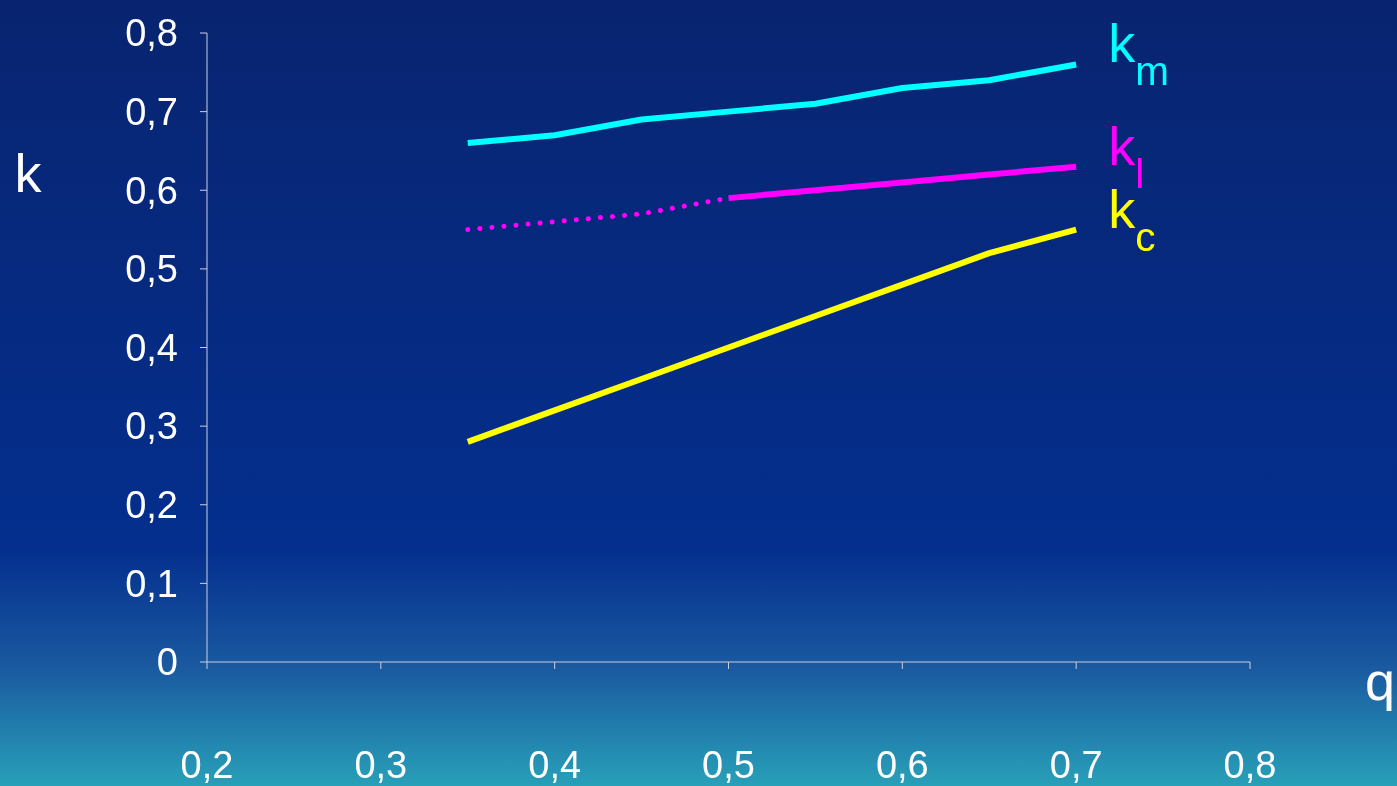 This screenshot has width=1397, height=786. Describe the element at coordinates (151, 111) in the screenshot. I see `y-tick-label: 0,7` at that location.